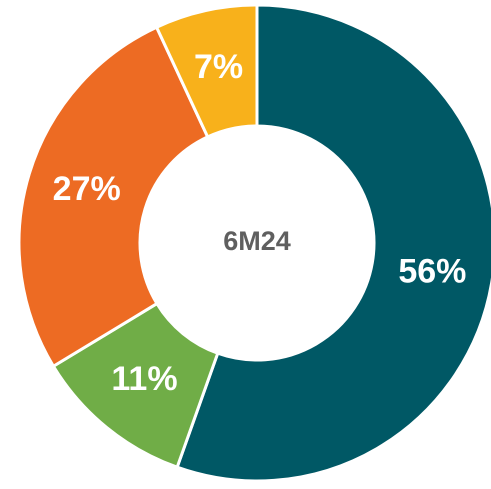 This screenshot has height=489, width=491. Describe the element at coordinates (432, 271) in the screenshot. I see `value-label: 56%` at that location.